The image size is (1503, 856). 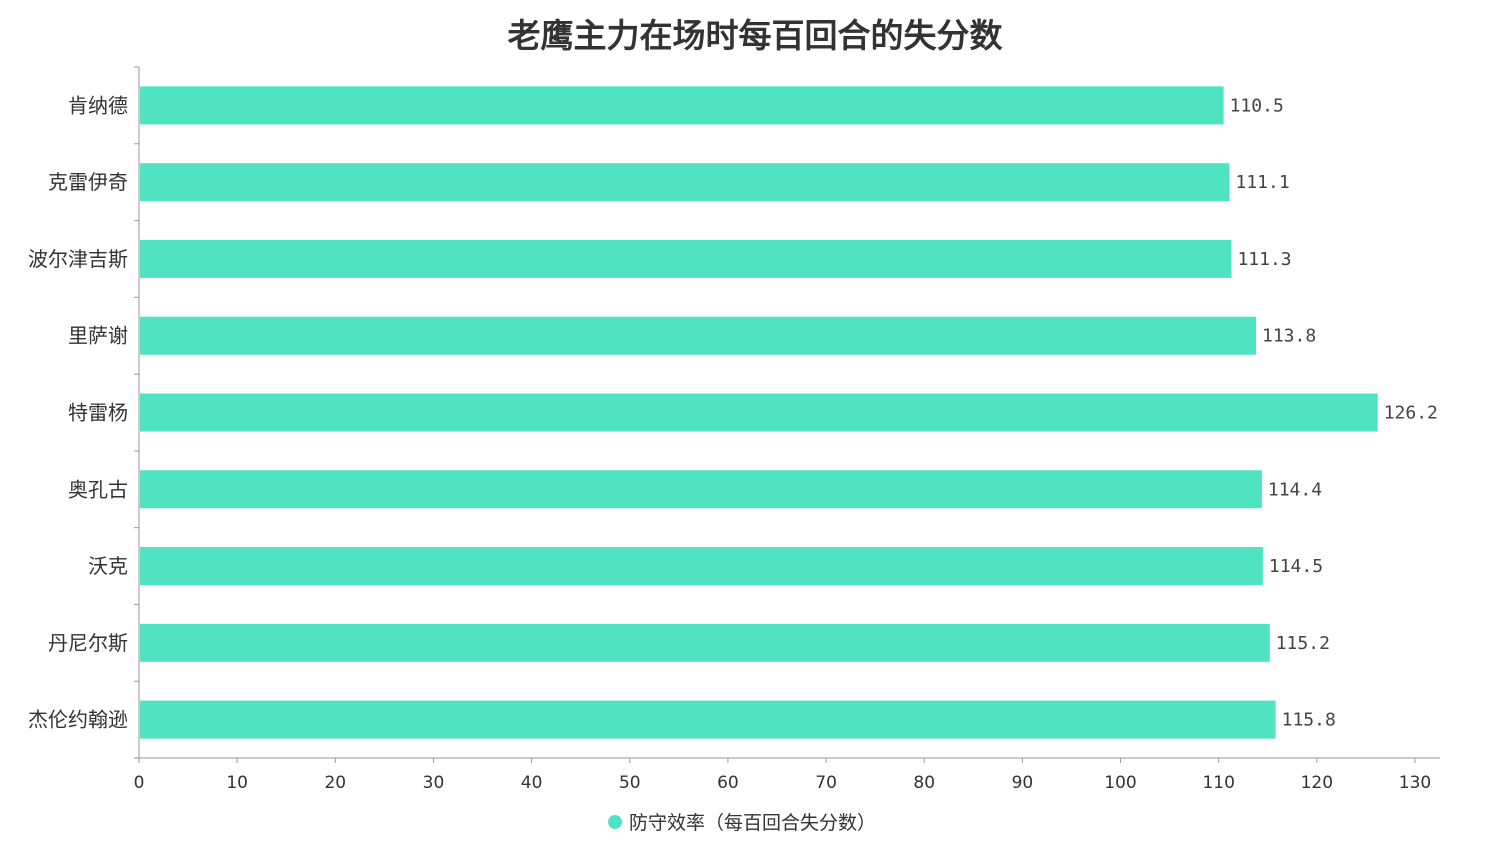 I want to click on data-label: 113.8, so click(x=1289, y=336).